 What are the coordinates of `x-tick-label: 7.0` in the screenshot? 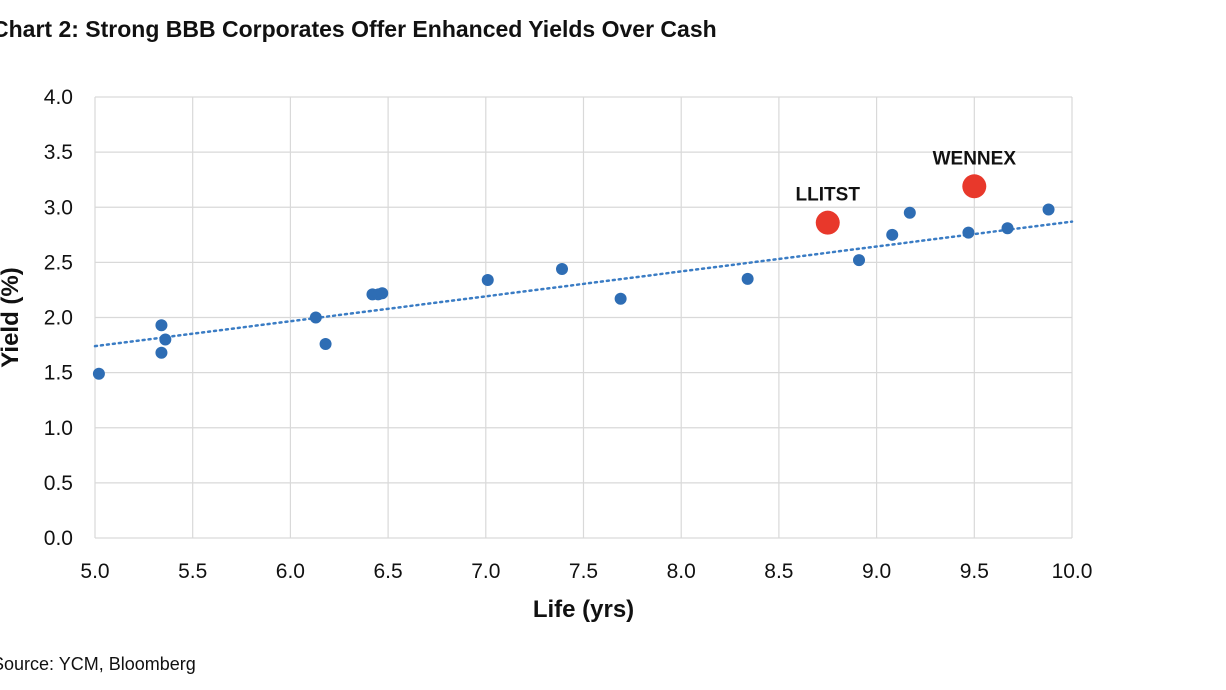 It's located at (485, 571).